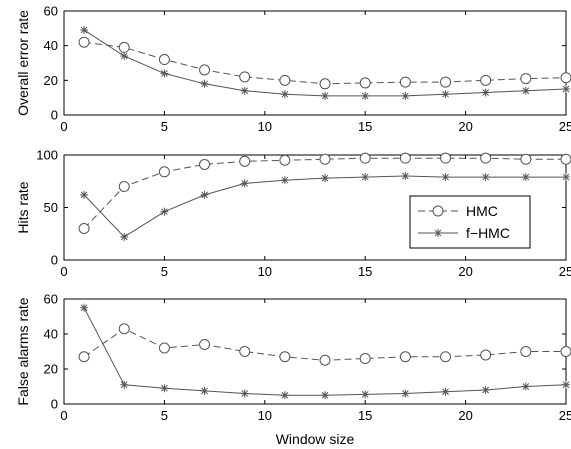  I want to click on legend: HMC f−HMC, so click(470, 222).